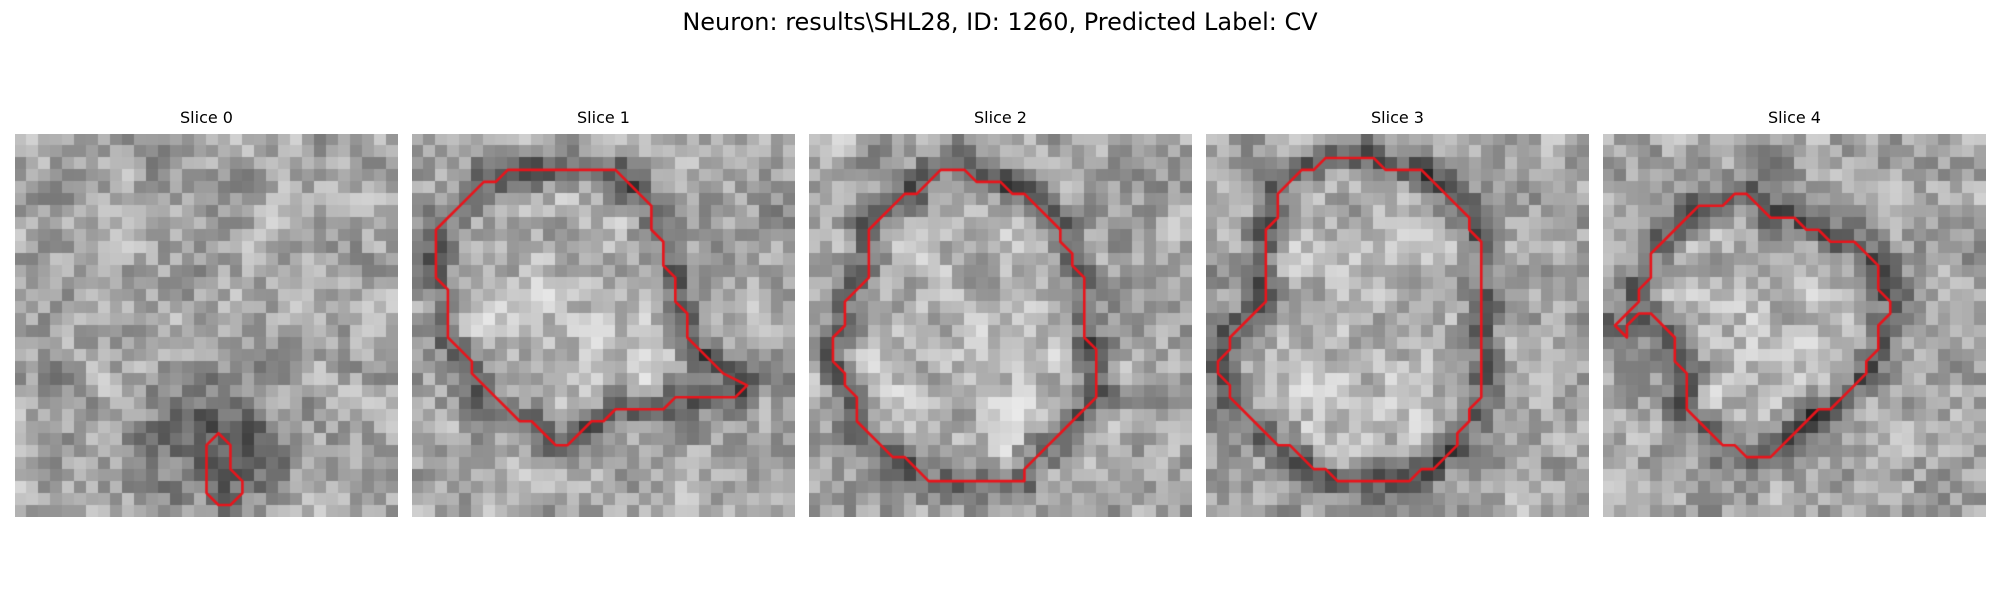 The width and height of the screenshot is (2000, 600). What do you see at coordinates (1000, 117) in the screenshot?
I see `slice-title-2: Slice 2` at bounding box center [1000, 117].